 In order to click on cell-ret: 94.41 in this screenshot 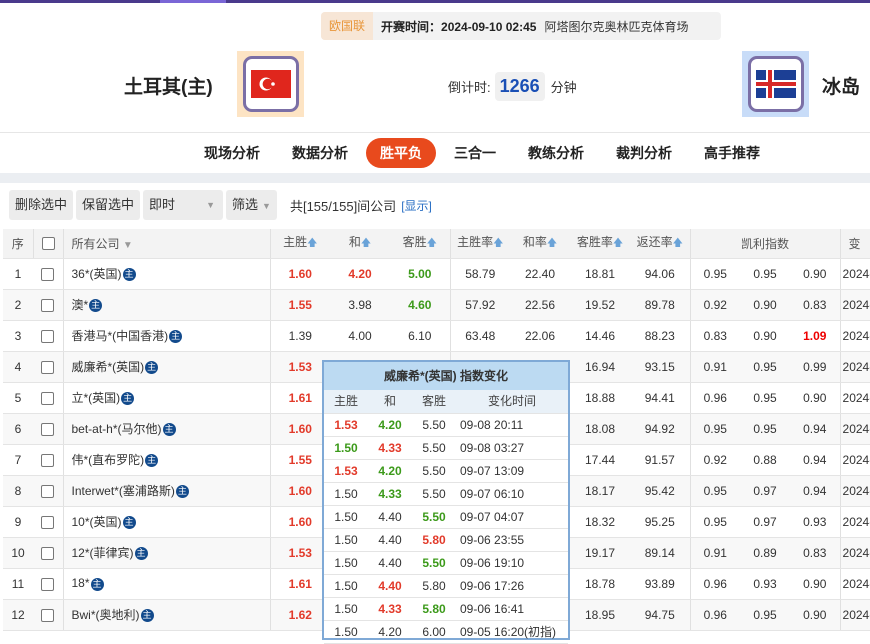, I will do `click(660, 398)`.